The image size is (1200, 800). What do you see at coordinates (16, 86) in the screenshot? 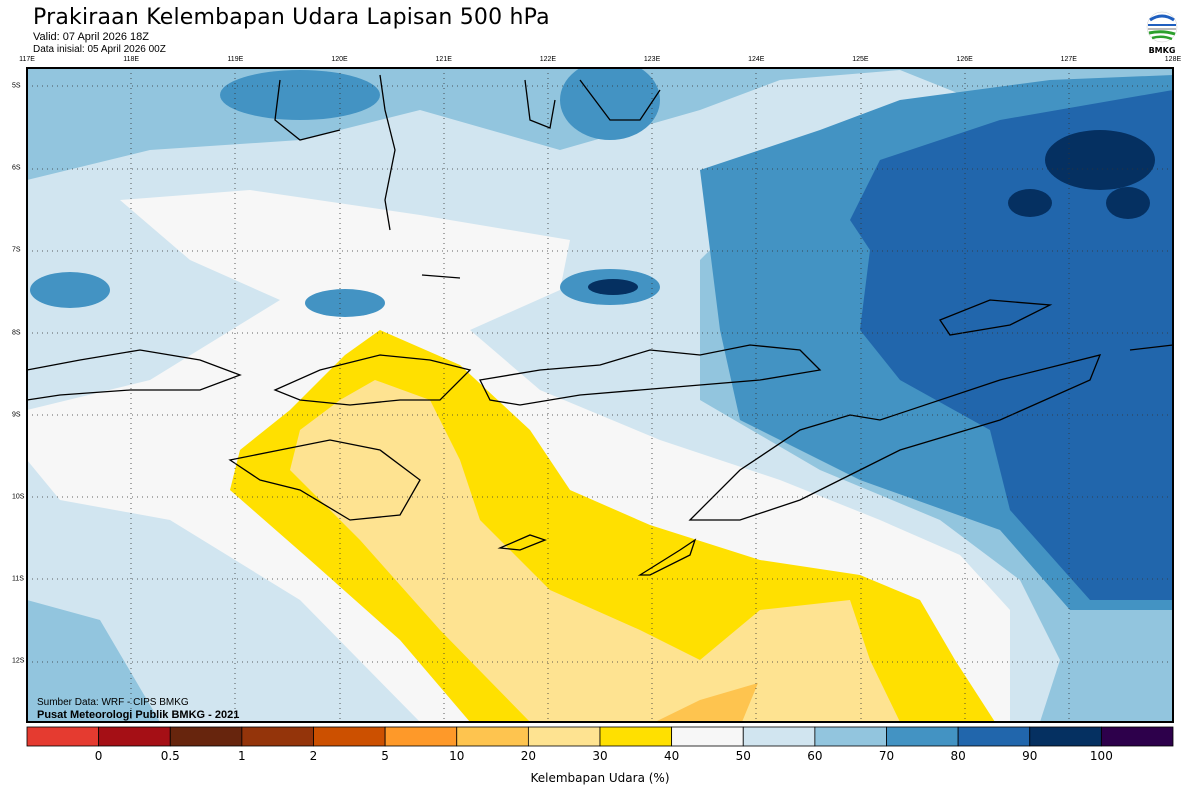
I see `lat-label: 5S` at bounding box center [16, 86].